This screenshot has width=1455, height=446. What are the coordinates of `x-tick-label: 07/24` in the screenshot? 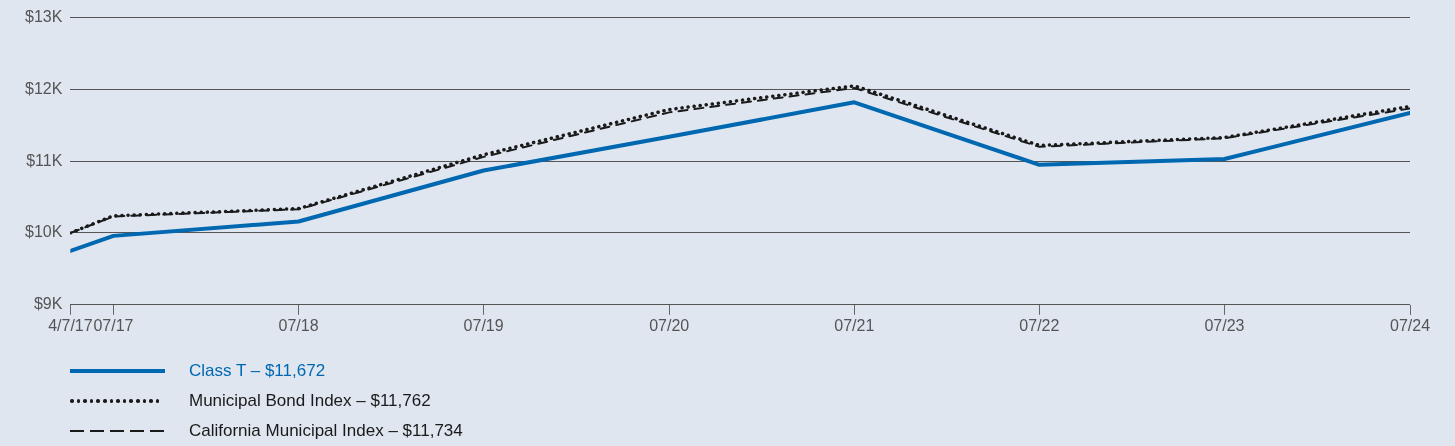 It's located at (1410, 325).